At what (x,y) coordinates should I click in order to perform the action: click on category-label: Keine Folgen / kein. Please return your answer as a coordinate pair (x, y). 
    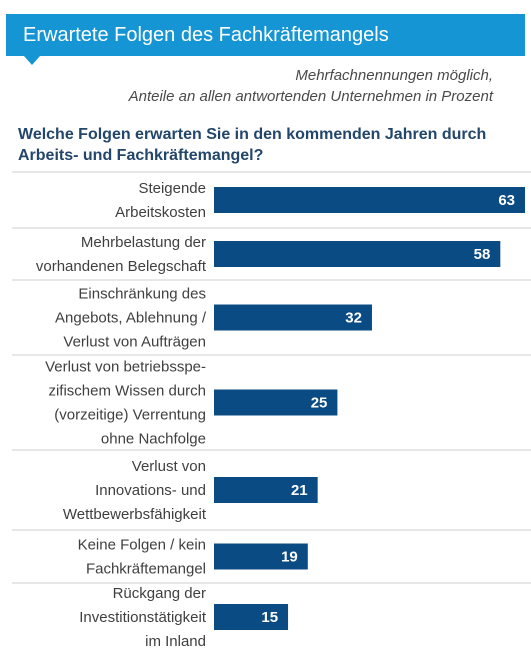
    Looking at the image, I should click on (142, 545).